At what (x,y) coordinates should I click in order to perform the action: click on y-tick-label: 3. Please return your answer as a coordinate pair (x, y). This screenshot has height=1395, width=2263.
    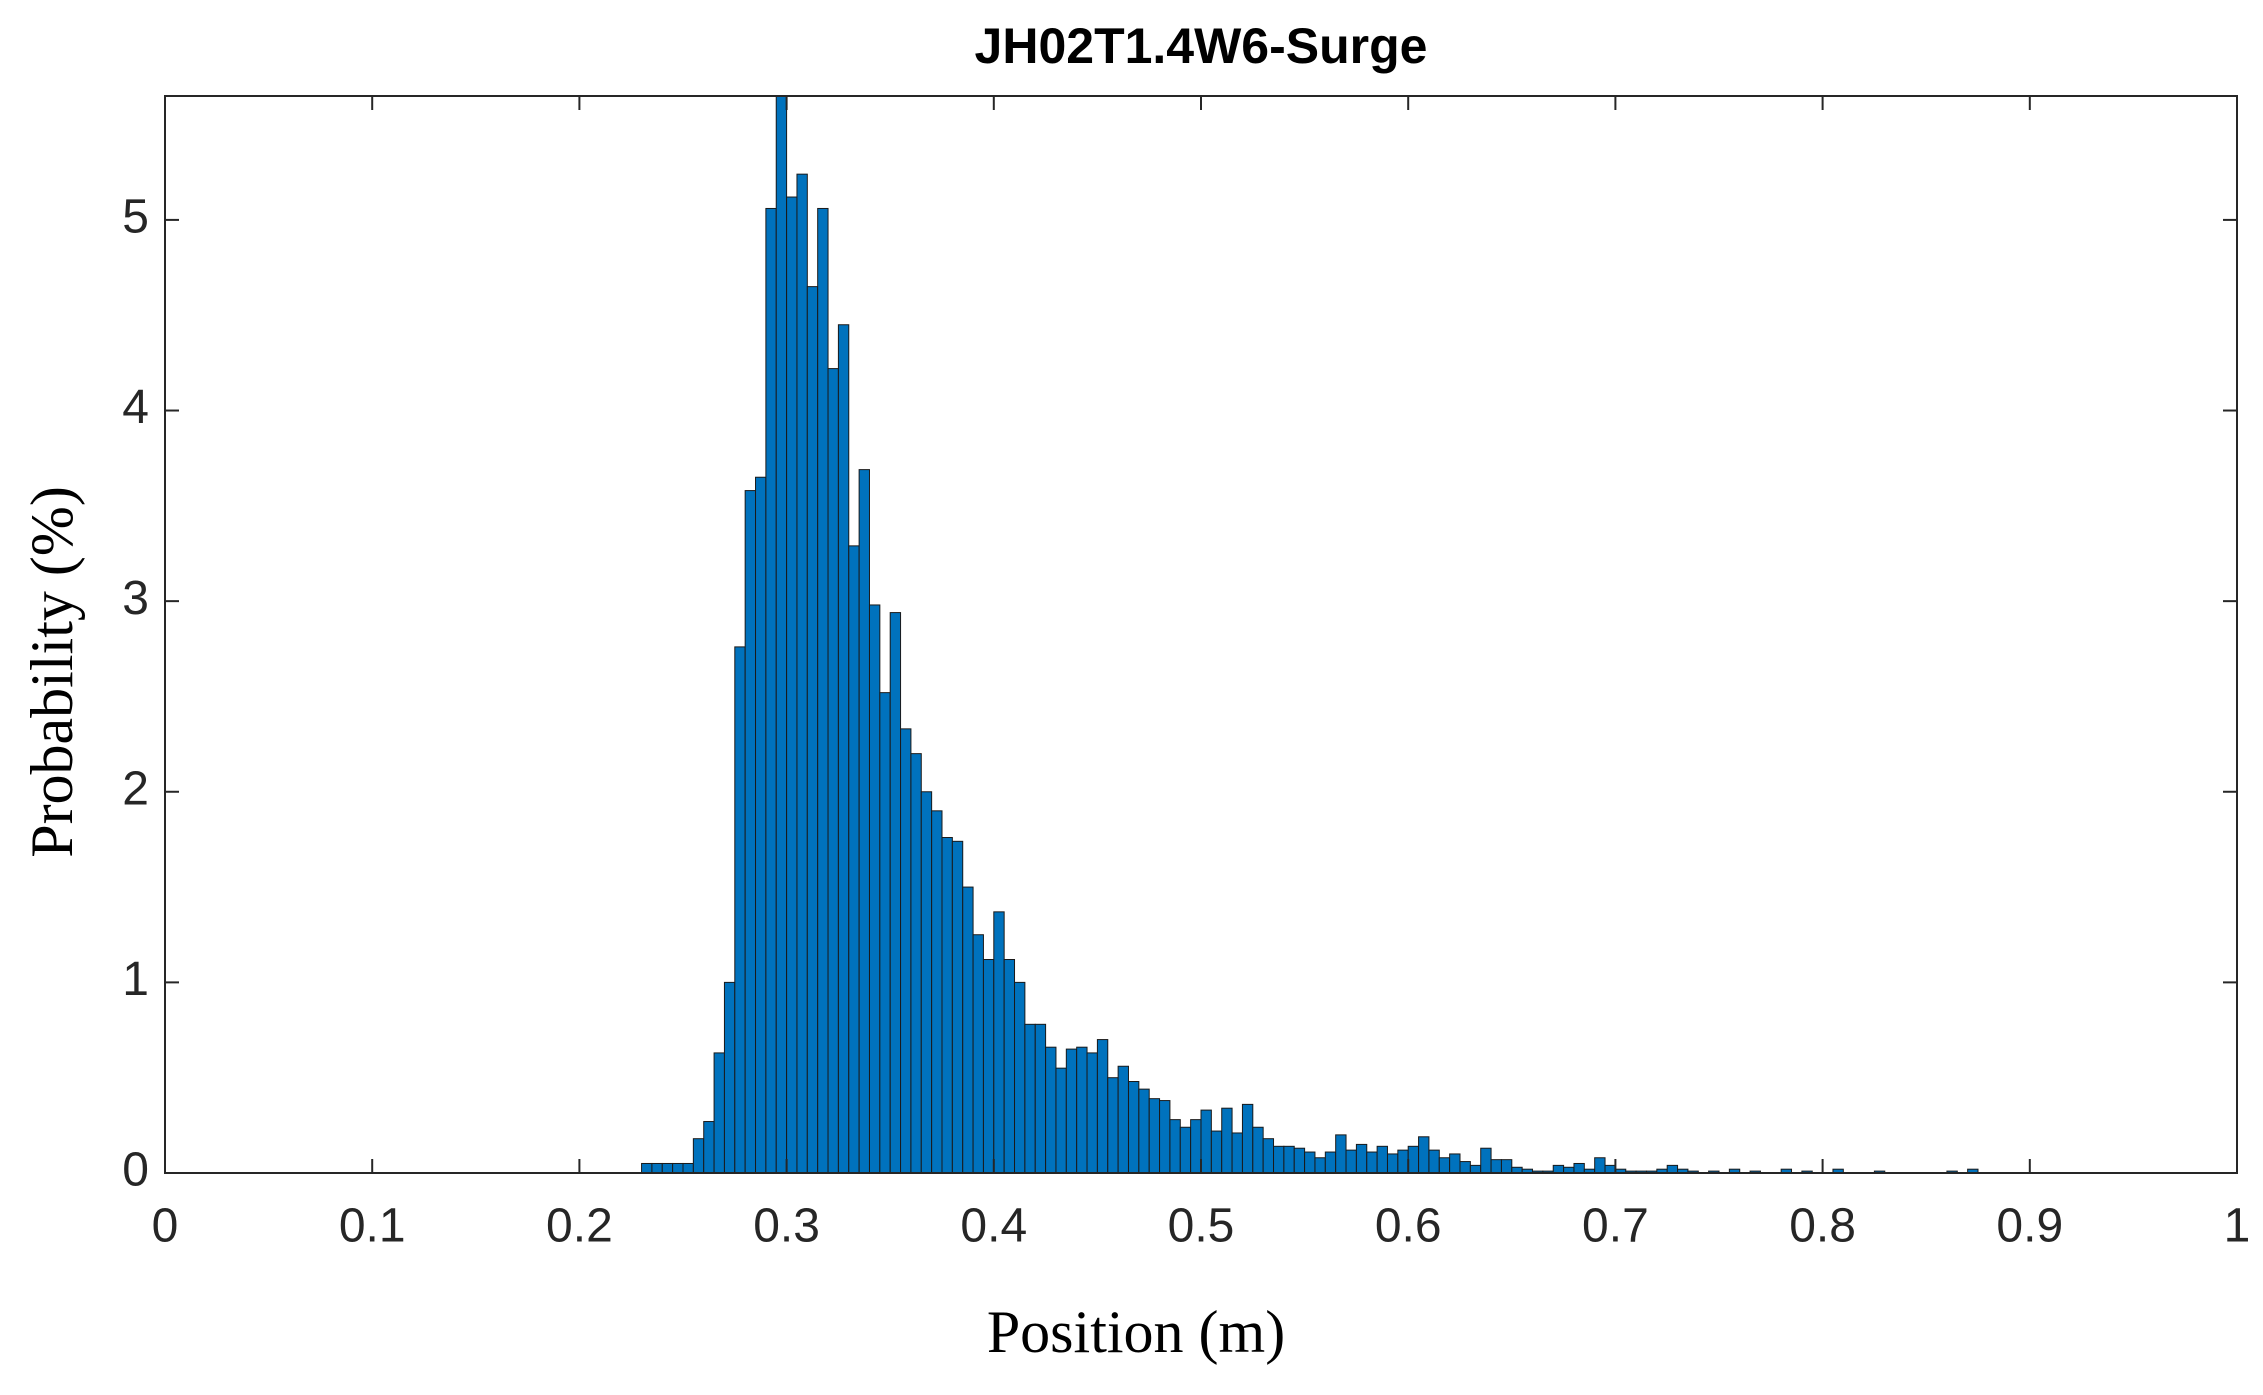
    Looking at the image, I should click on (135, 598).